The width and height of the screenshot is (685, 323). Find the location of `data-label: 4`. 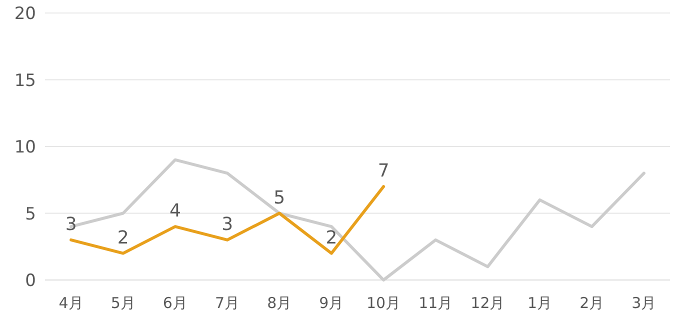

data-label: 4 is located at coordinates (175, 211).